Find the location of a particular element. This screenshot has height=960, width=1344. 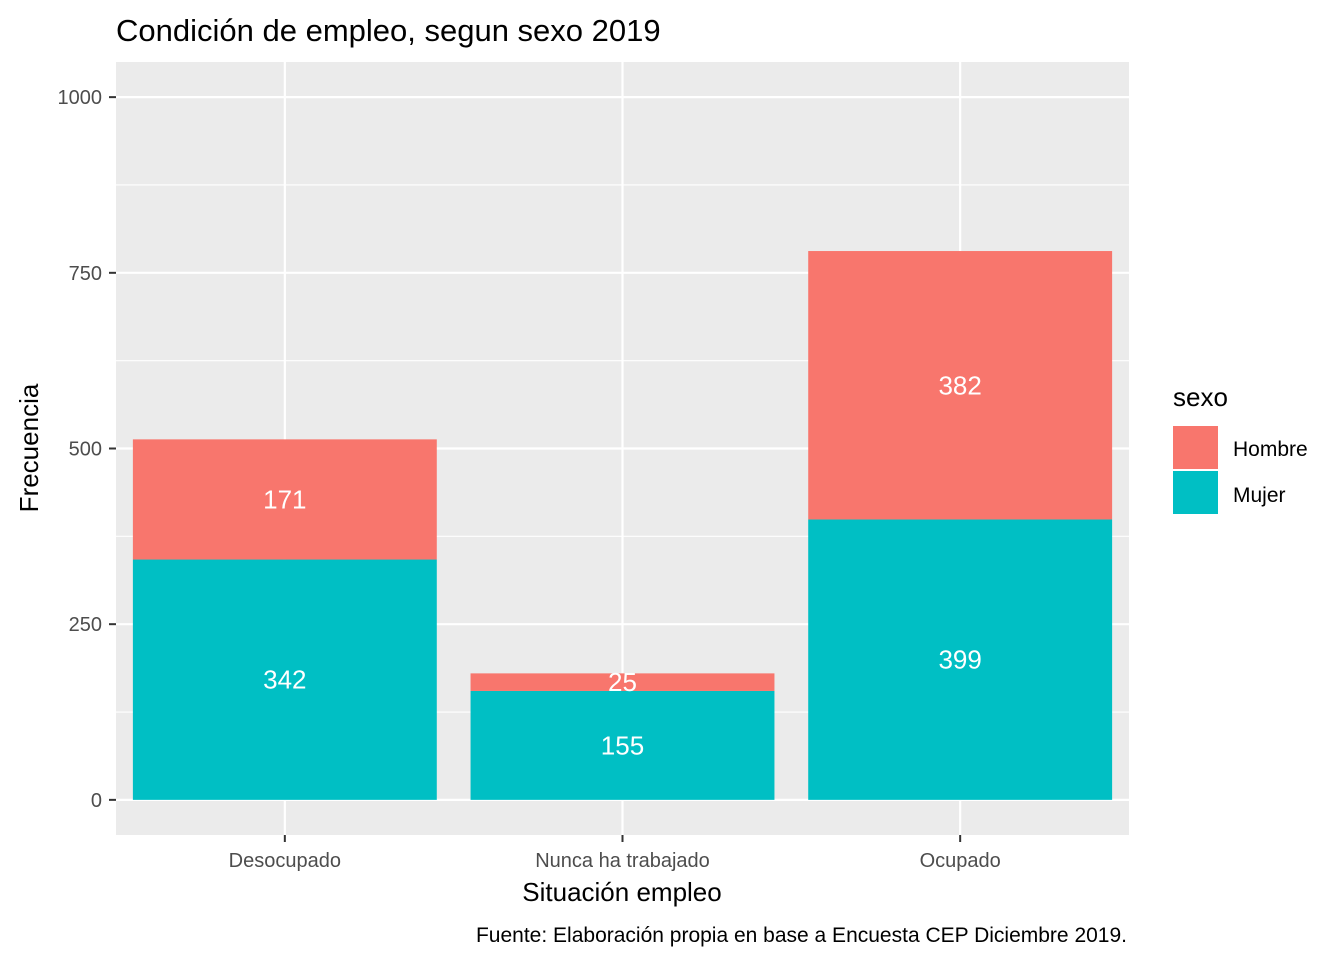

data-label-hombre-1: 171 is located at coordinates (284, 499).